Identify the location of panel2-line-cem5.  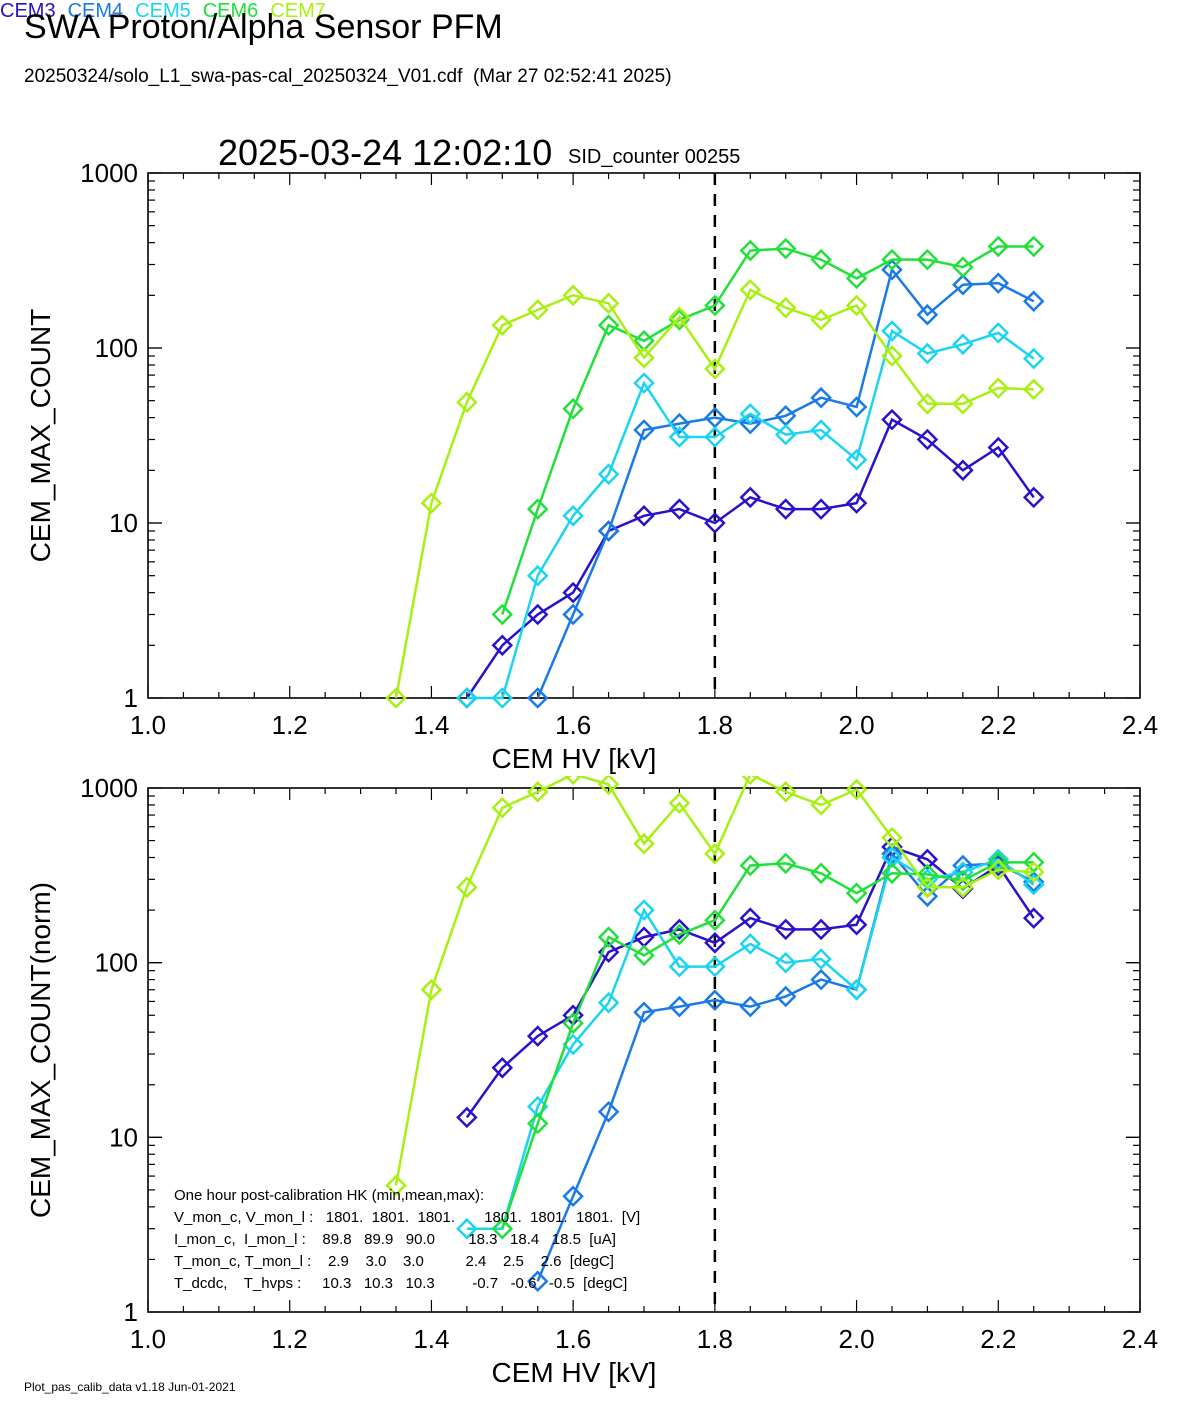
(750, 1042).